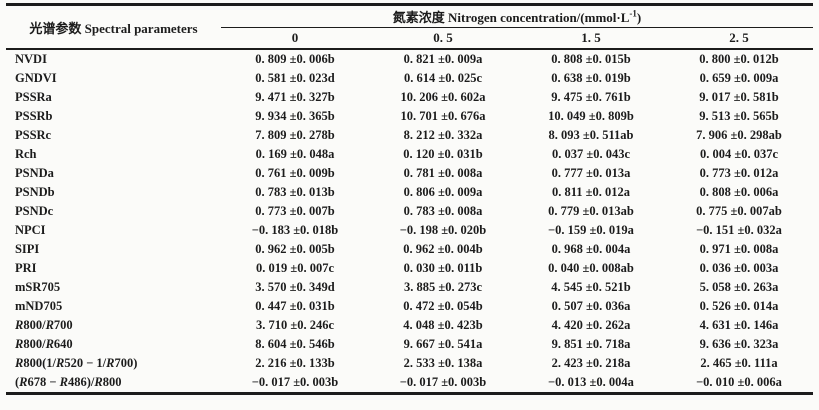  I want to click on value-cell: 0. 507 ±0. 036a, so click(591, 306).